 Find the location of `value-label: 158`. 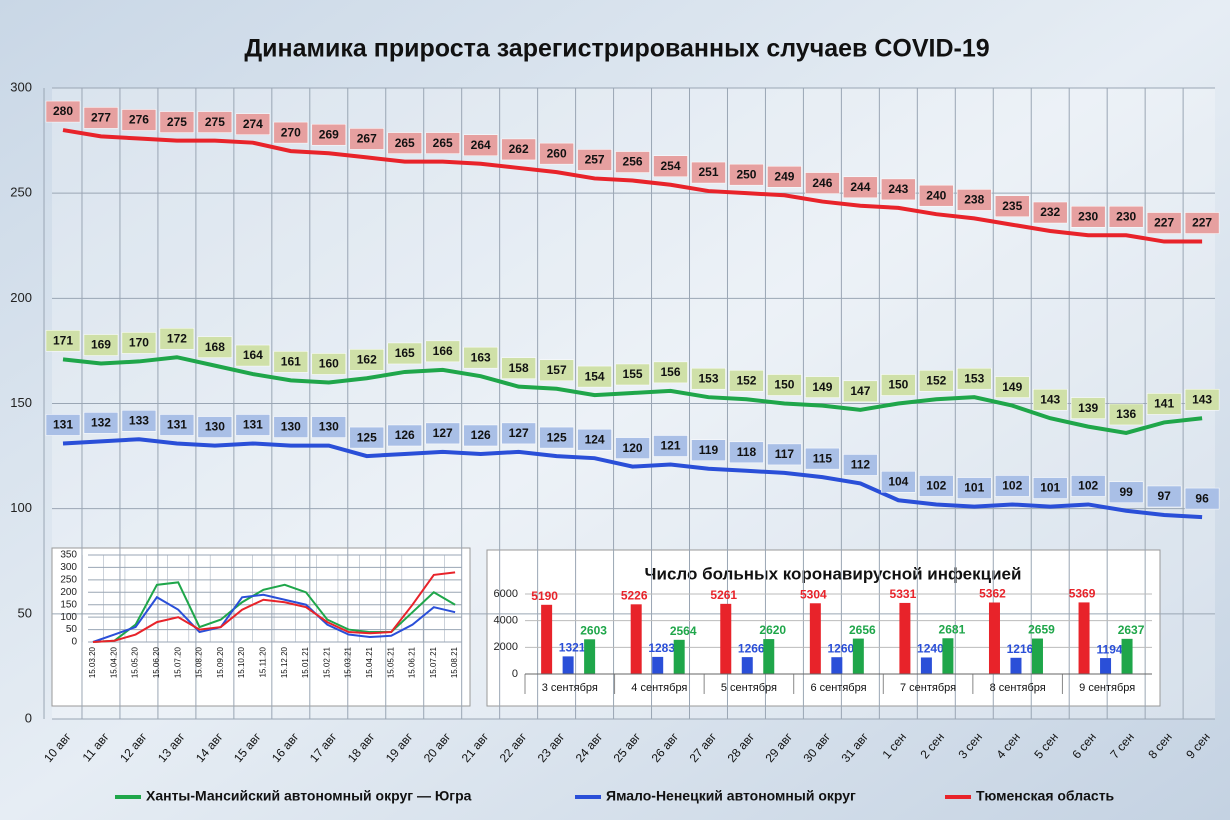

value-label: 158 is located at coordinates (519, 368).